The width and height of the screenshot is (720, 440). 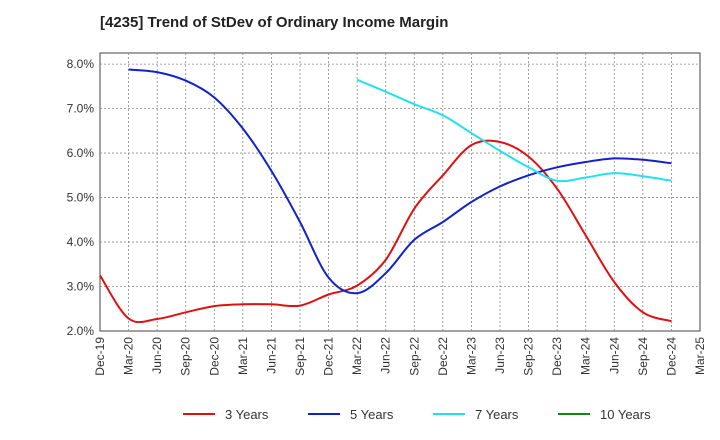 What do you see at coordinates (214, 356) in the screenshot?
I see `x-tick-label: Dec-20` at bounding box center [214, 356].